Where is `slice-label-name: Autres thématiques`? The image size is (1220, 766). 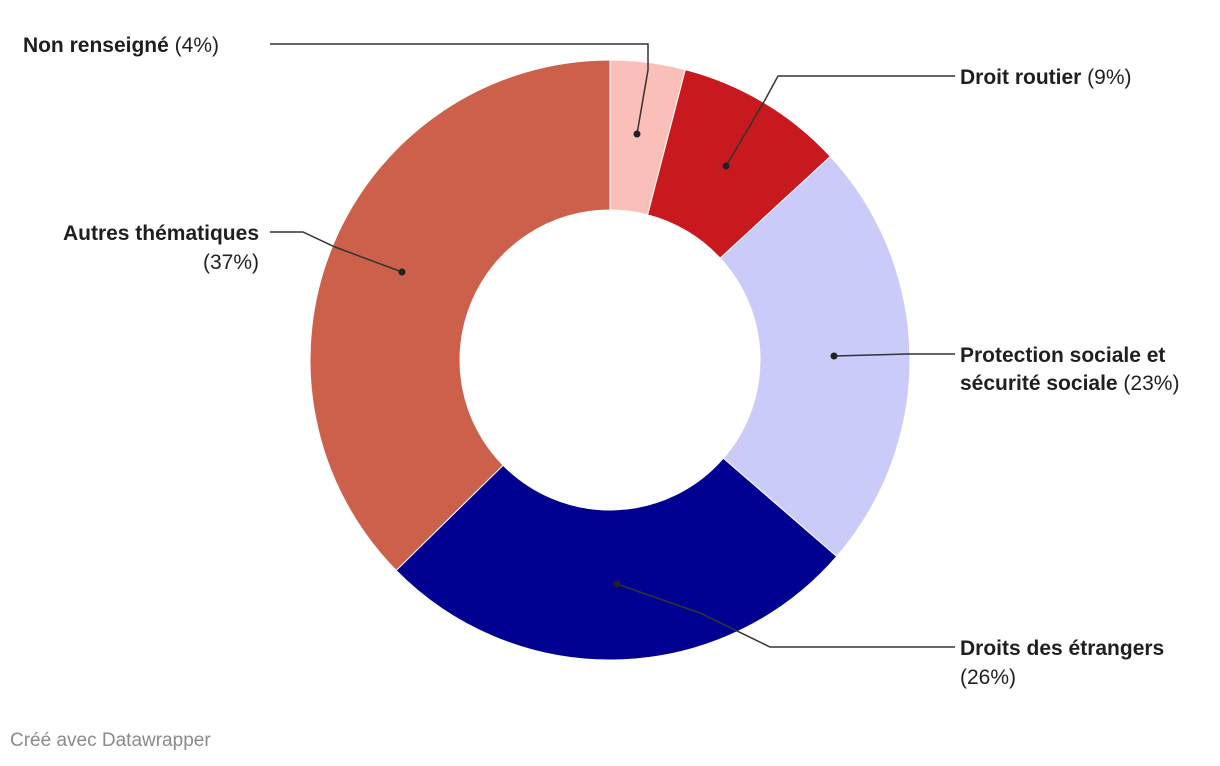
slice-label-name: Autres thématiques is located at coordinates (161, 233).